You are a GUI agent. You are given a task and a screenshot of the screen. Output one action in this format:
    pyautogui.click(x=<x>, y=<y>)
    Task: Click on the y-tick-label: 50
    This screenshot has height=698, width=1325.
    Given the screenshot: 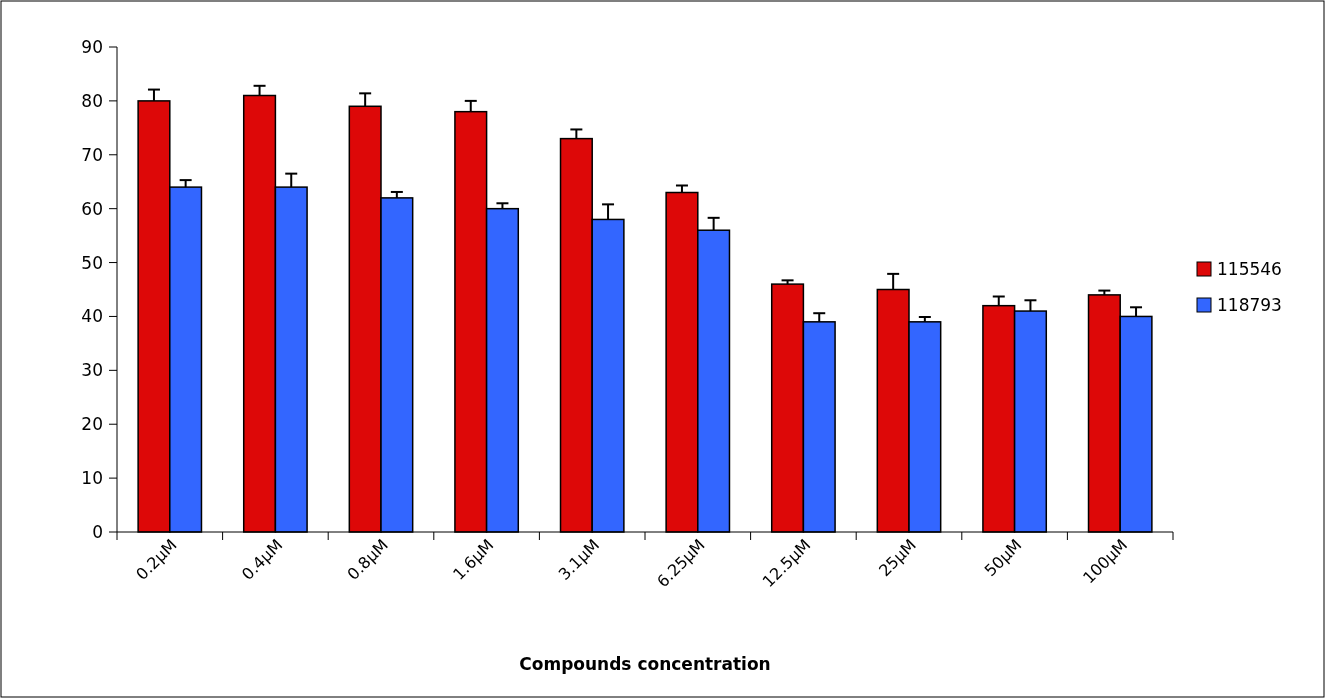 What is the action you would take?
    pyautogui.click(x=92, y=262)
    